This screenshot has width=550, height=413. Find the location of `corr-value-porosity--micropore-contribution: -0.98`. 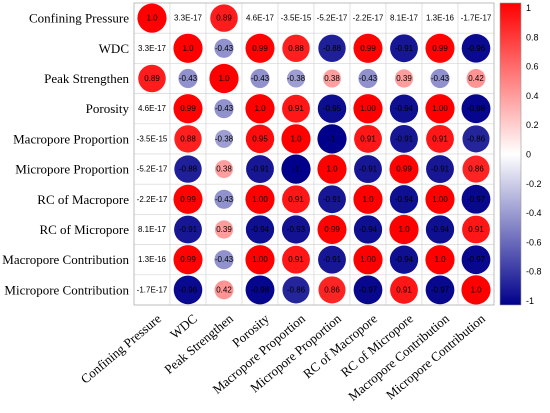

corr-value-porosity--micropore-contribution: -0.98 is located at coordinates (476, 108).